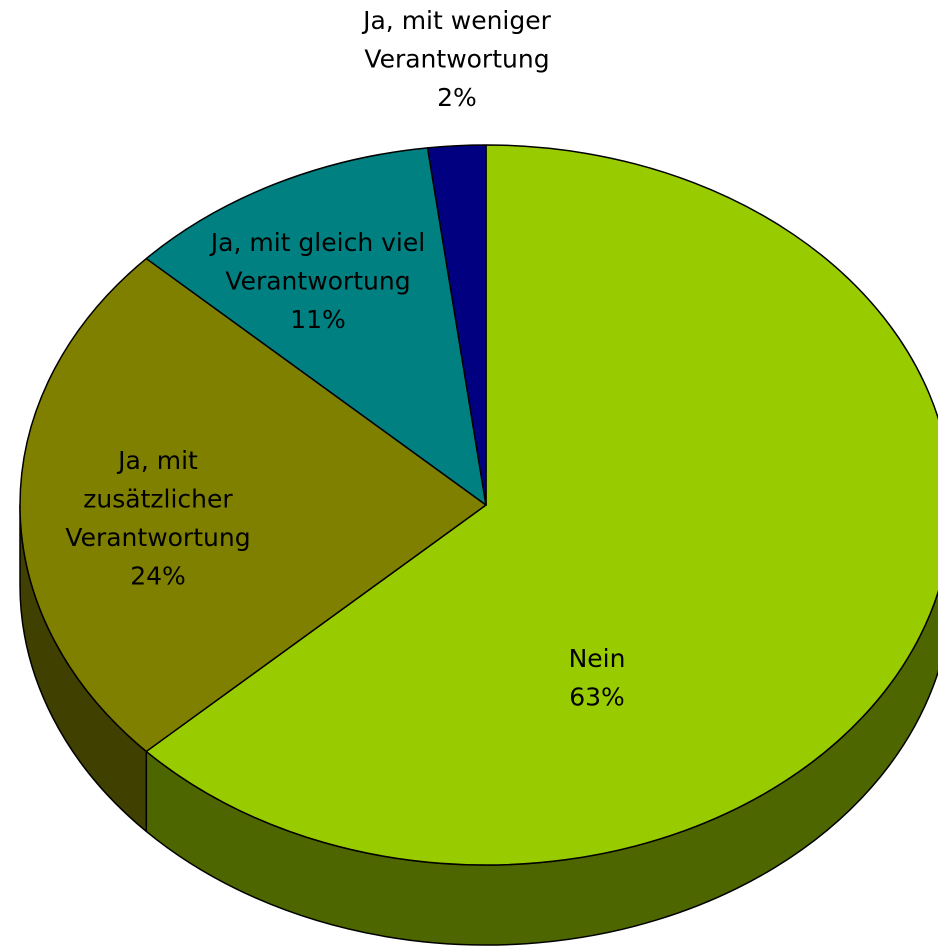 Image resolution: width=938 pixels, height=948 pixels. I want to click on slice-label: Nein, so click(597, 658).